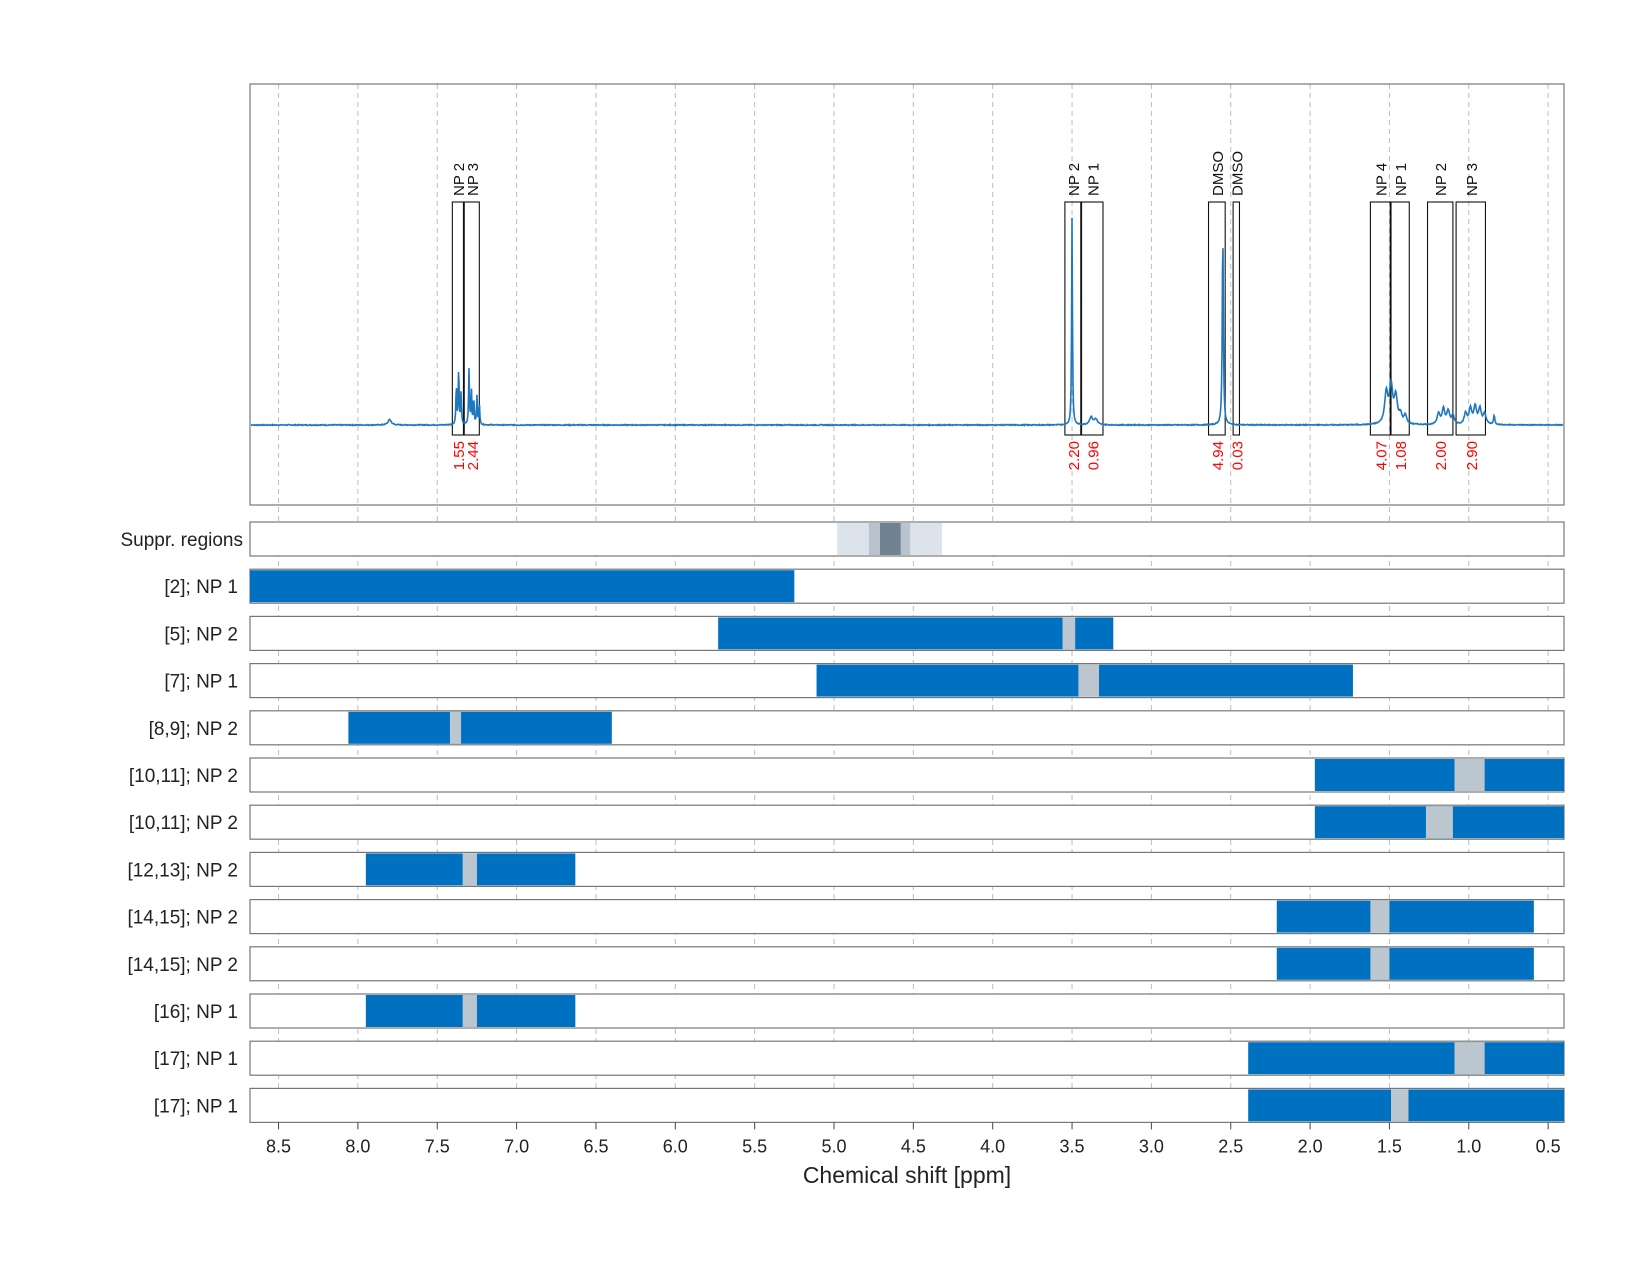 This screenshot has width=1651, height=1280. Describe the element at coordinates (913, 1146) in the screenshot. I see `x-tick-label: 4.5` at that location.